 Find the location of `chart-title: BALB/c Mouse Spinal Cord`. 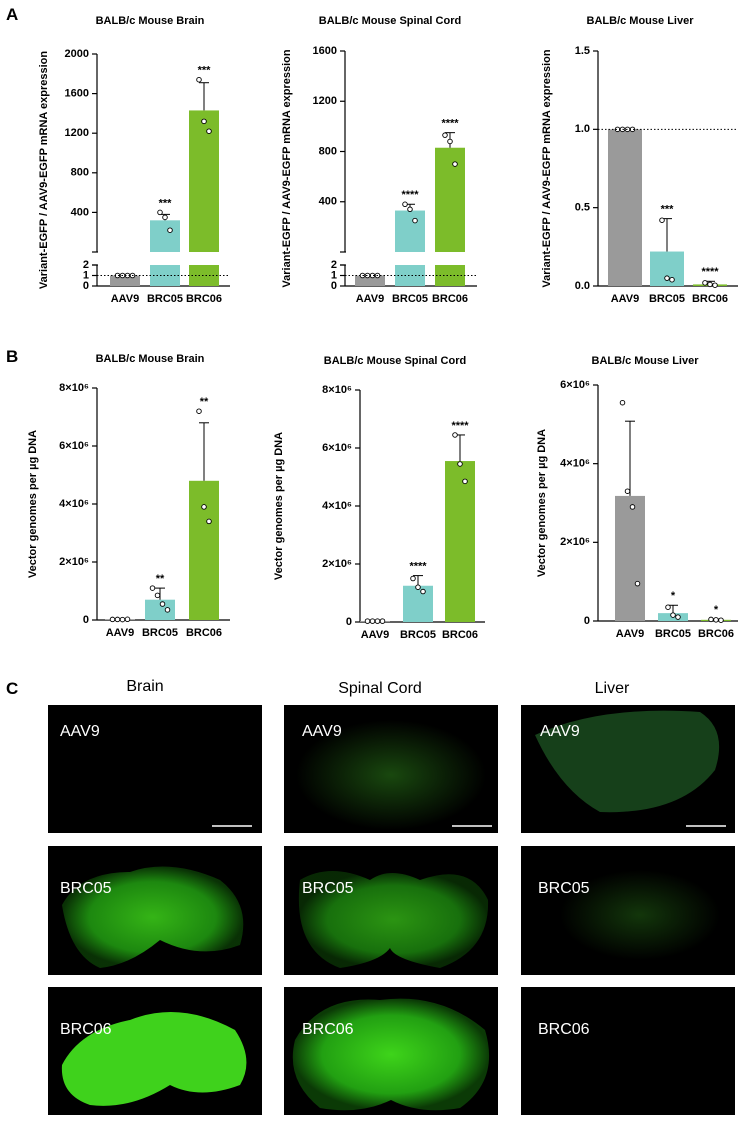

chart-title: BALB/c Mouse Spinal Cord is located at coordinates (390, 21).